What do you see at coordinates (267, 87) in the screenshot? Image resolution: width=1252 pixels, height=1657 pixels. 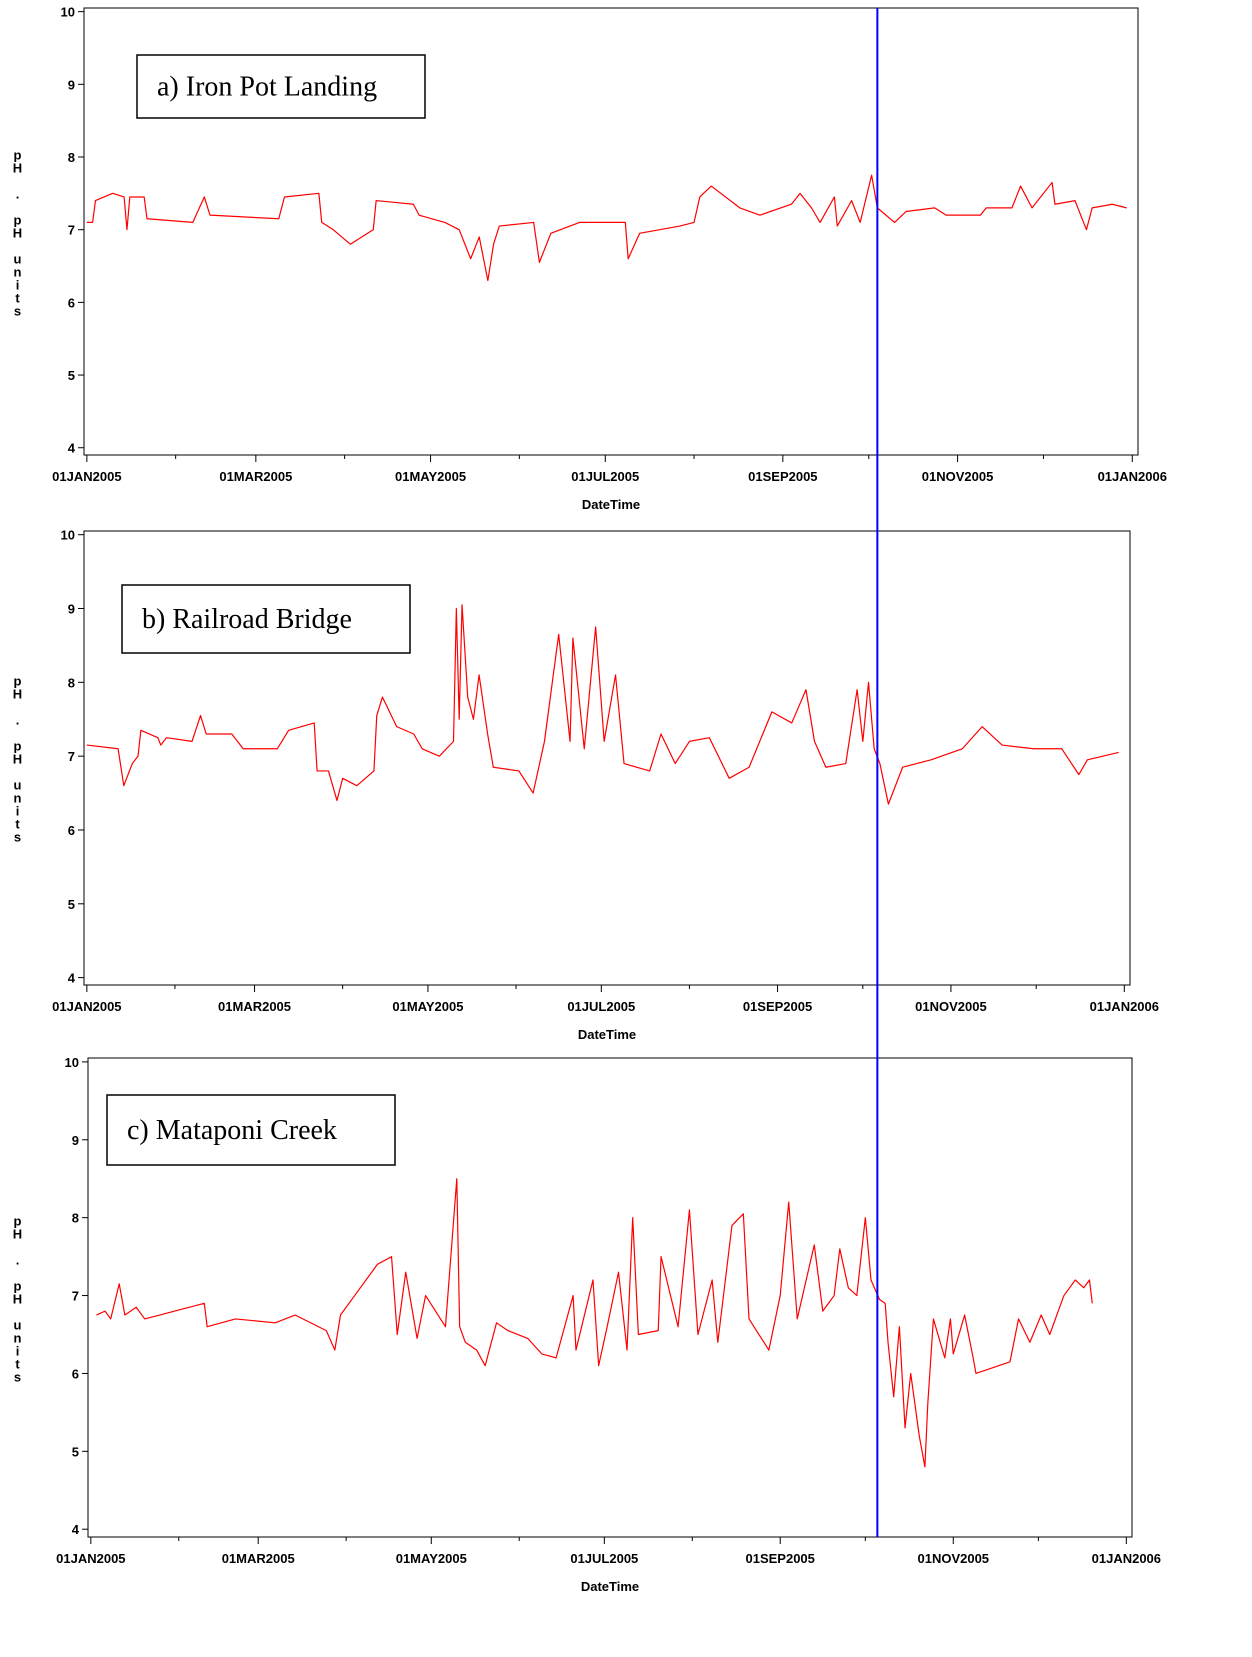 I see `annotation: a) Iron Pot Landing` at bounding box center [267, 87].